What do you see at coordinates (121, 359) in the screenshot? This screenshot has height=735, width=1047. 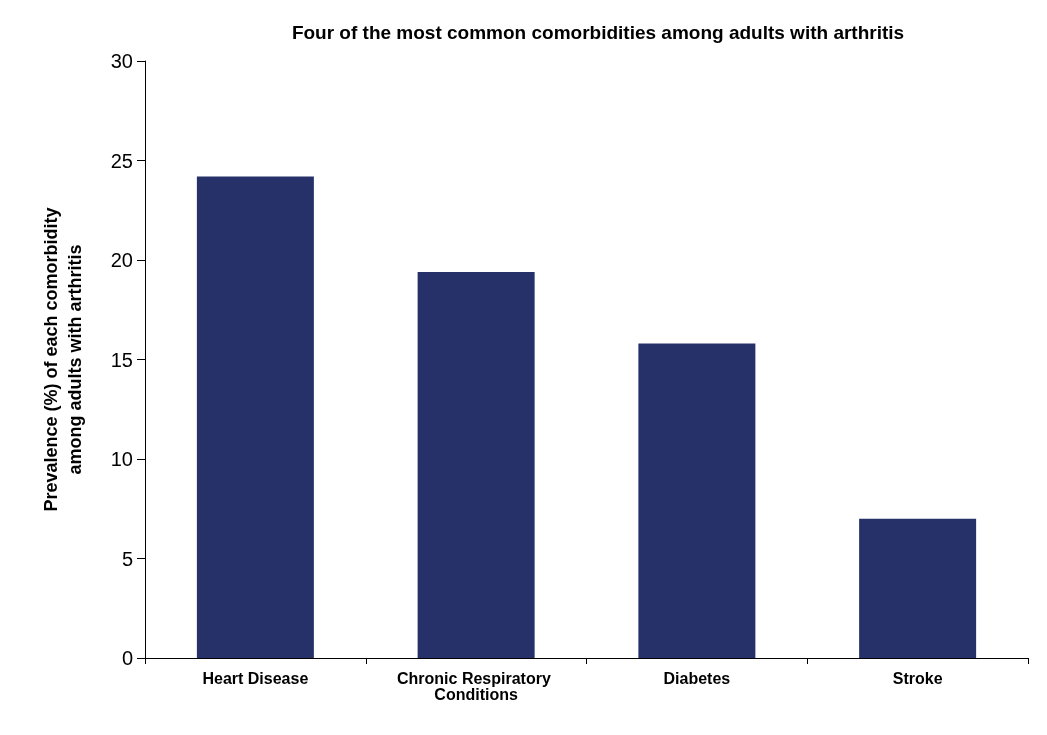 I see `y-tick-label: 15` at bounding box center [121, 359].